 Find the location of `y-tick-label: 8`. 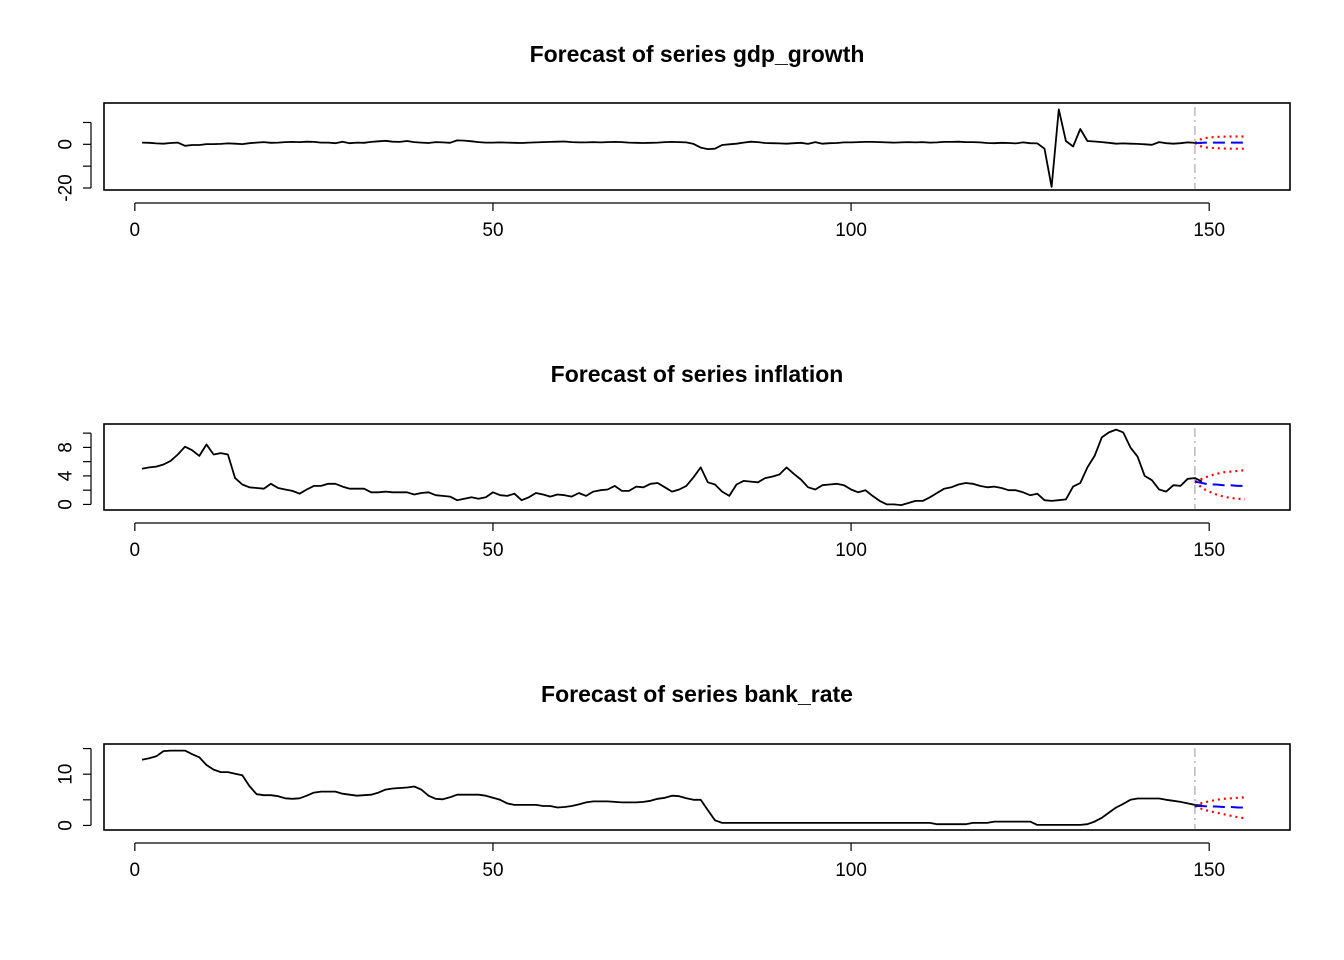

y-tick-label: 8 is located at coordinates (66, 447).